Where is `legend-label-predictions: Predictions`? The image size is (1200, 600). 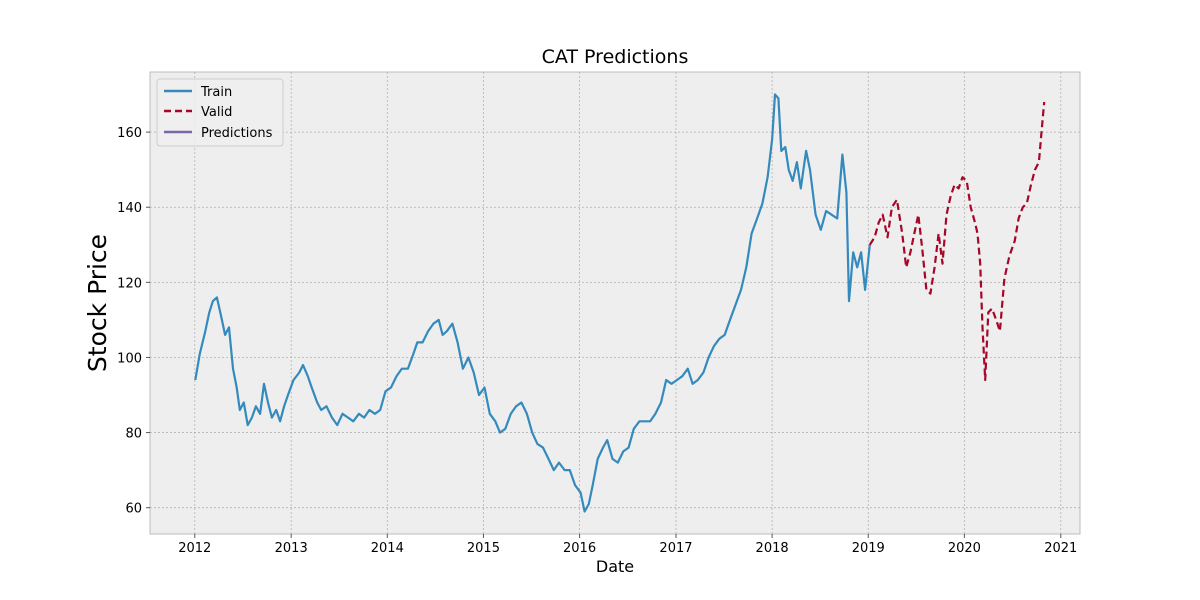
legend-label-predictions: Predictions is located at coordinates (237, 133).